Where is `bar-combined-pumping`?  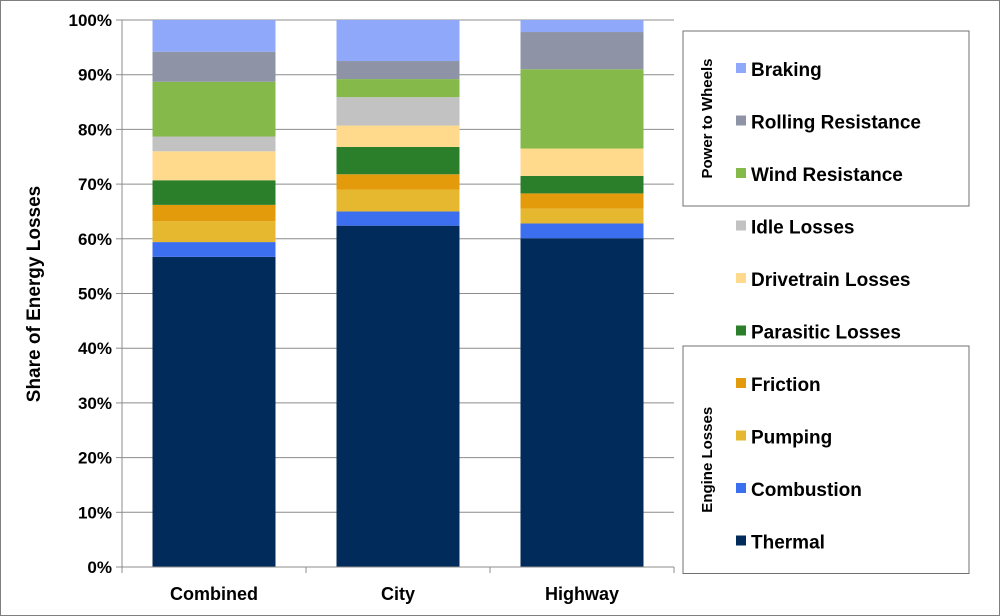 bar-combined-pumping is located at coordinates (214, 232).